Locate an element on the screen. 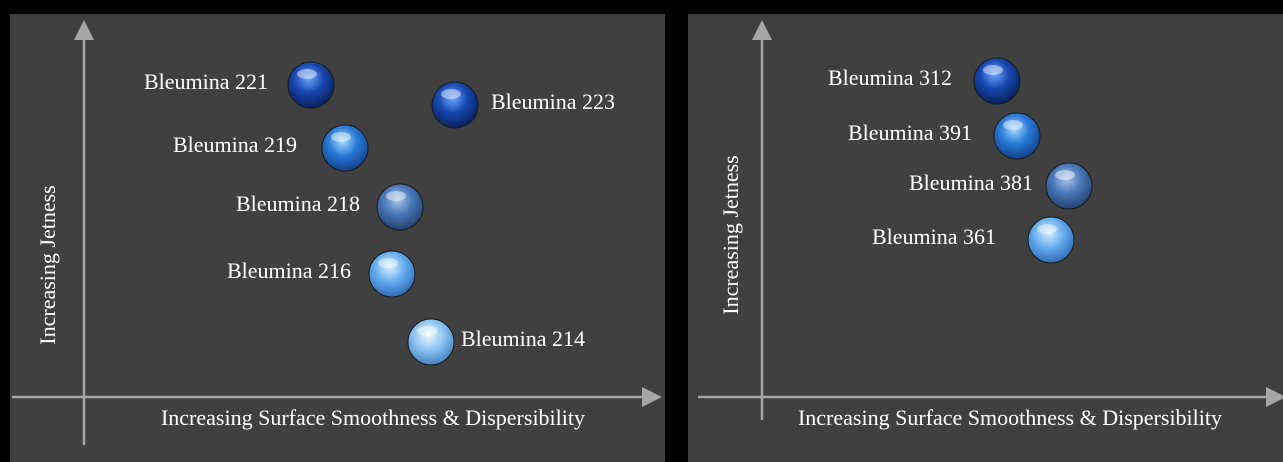 The width and height of the screenshot is (1283, 462). node-label: Bleumina 381 is located at coordinates (971, 182).